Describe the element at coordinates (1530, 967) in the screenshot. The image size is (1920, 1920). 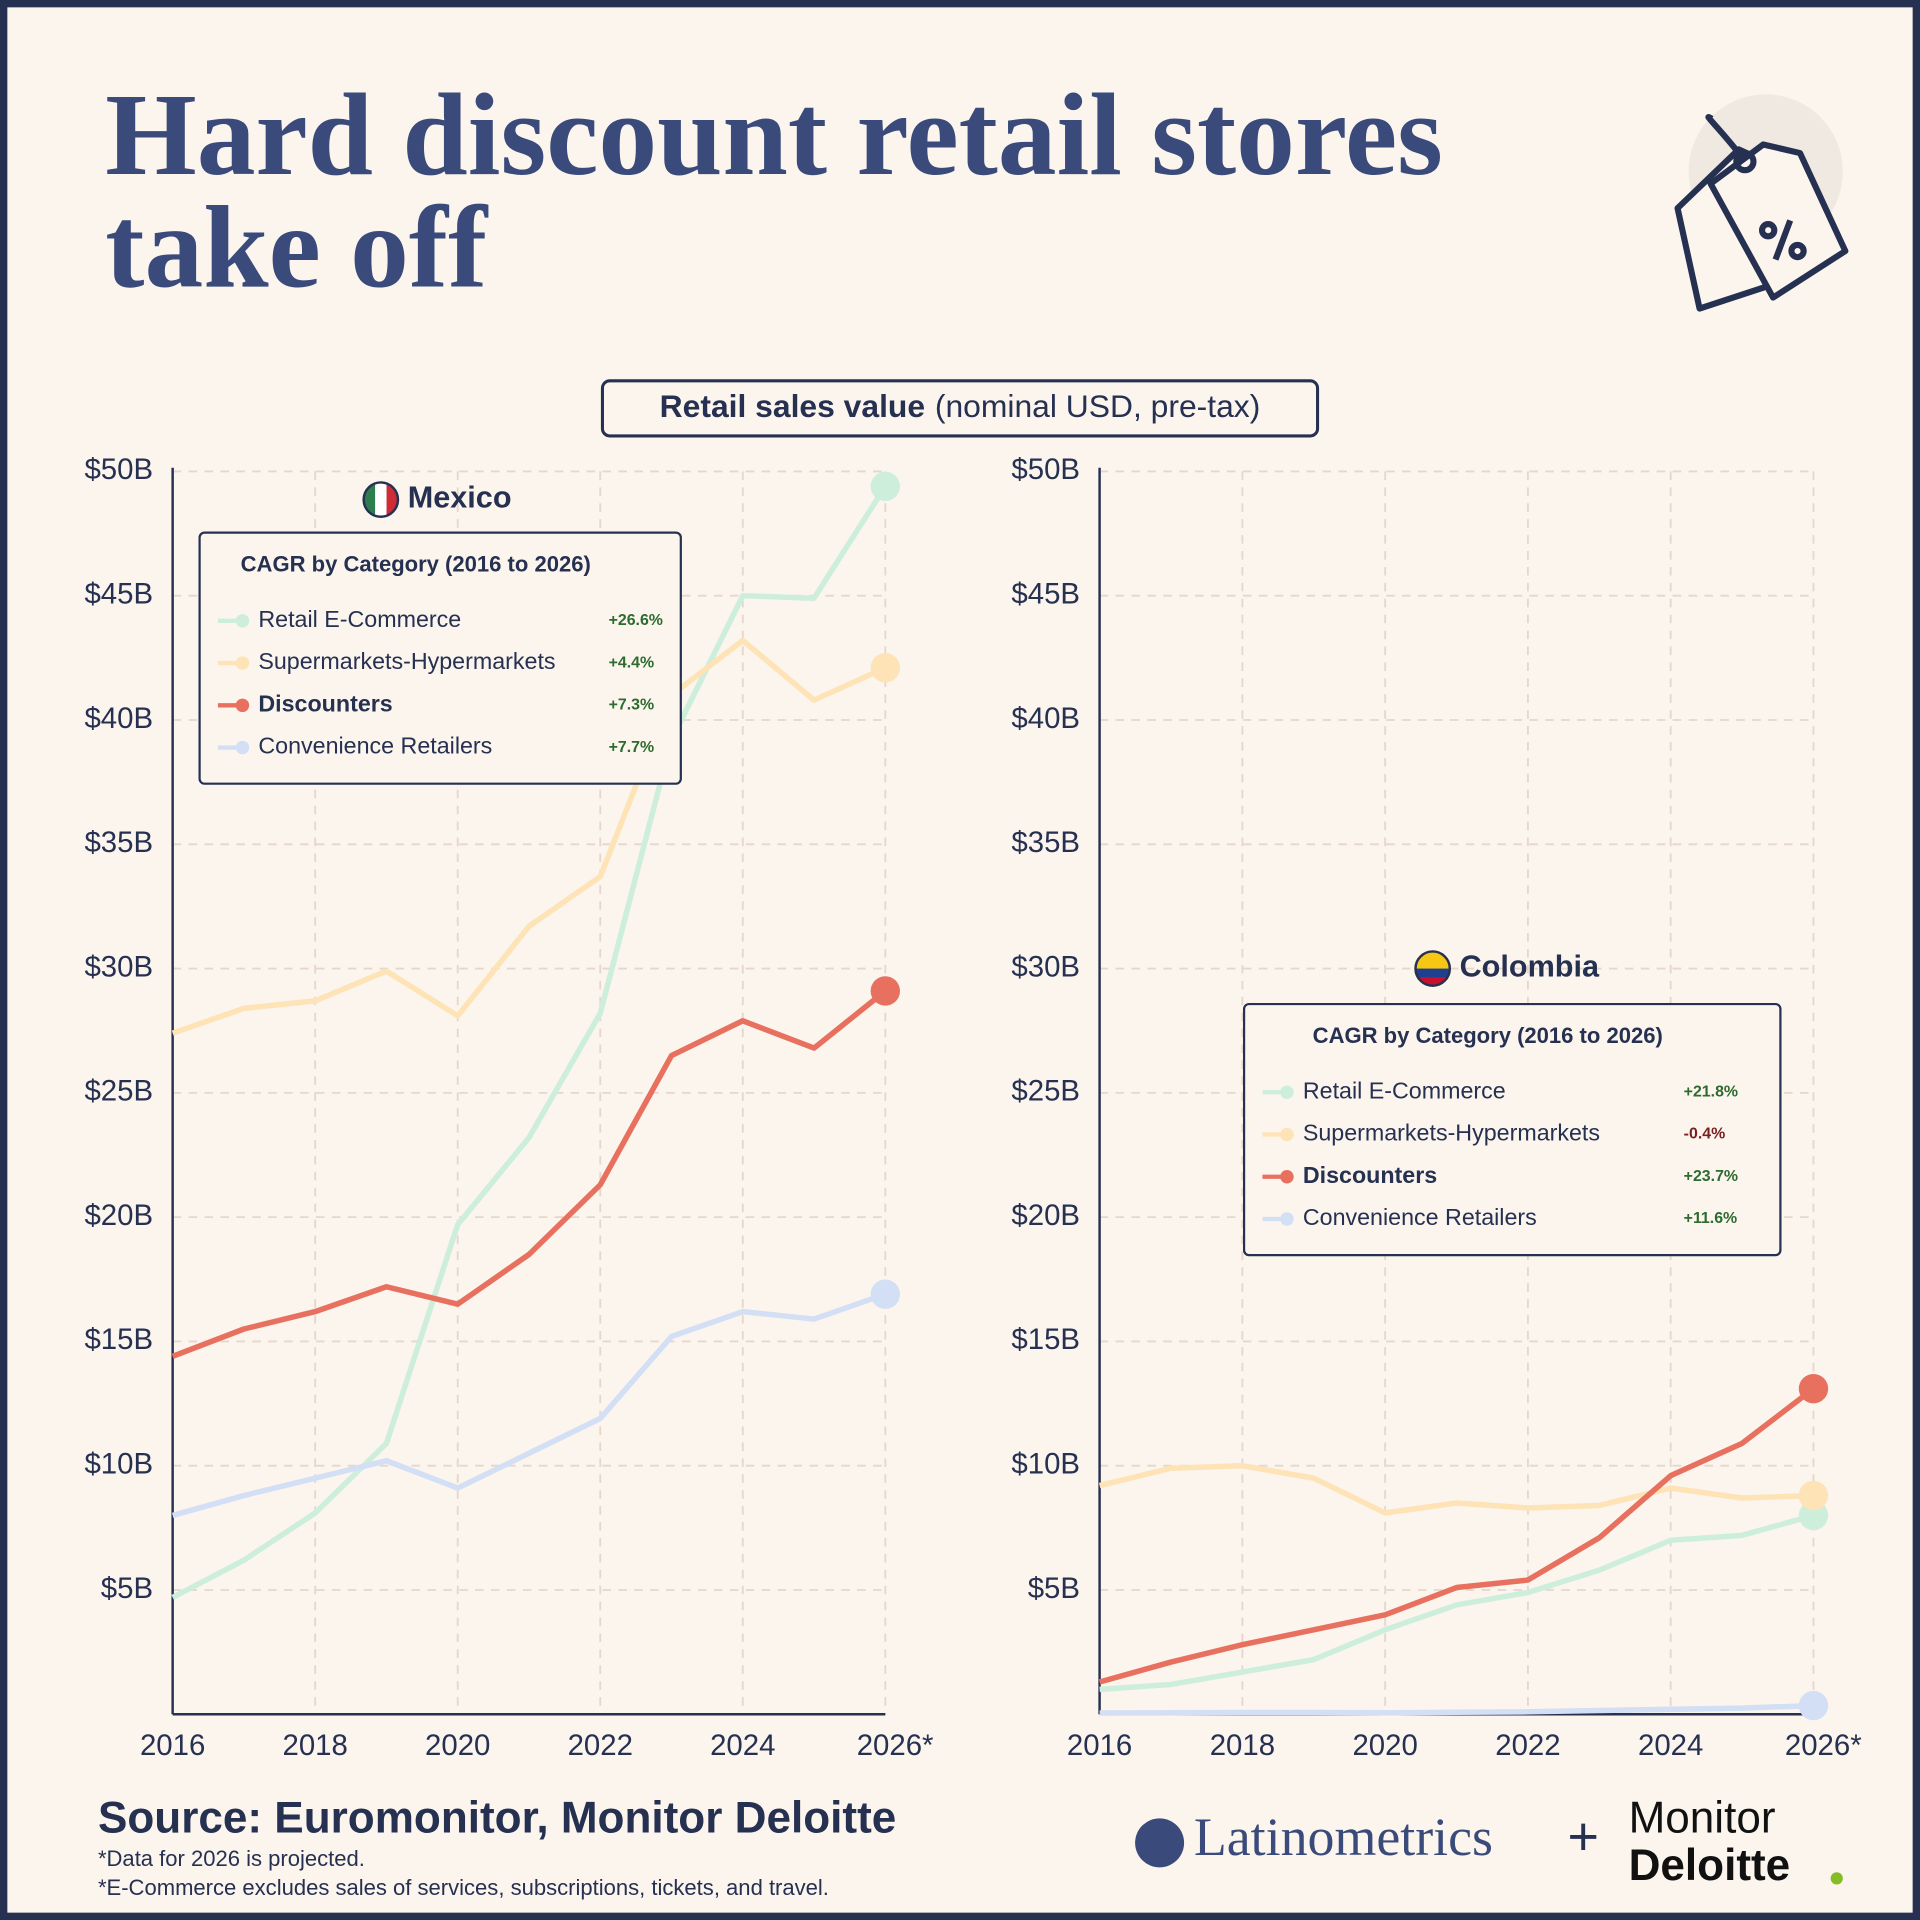
I see `country-title: Colombia` at that location.